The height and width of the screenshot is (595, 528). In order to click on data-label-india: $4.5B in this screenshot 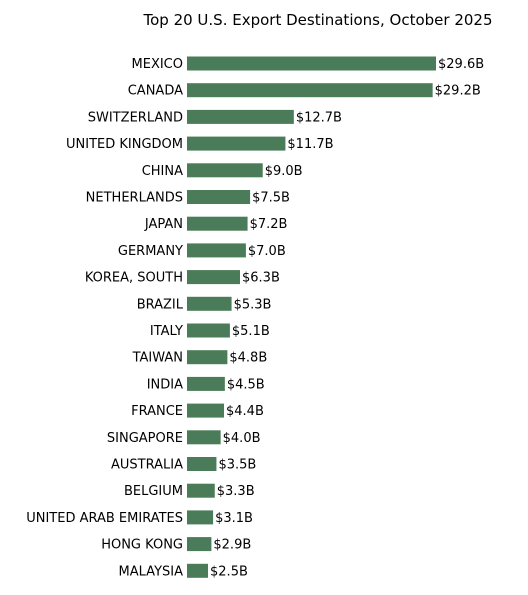, I will do `click(246, 384)`.